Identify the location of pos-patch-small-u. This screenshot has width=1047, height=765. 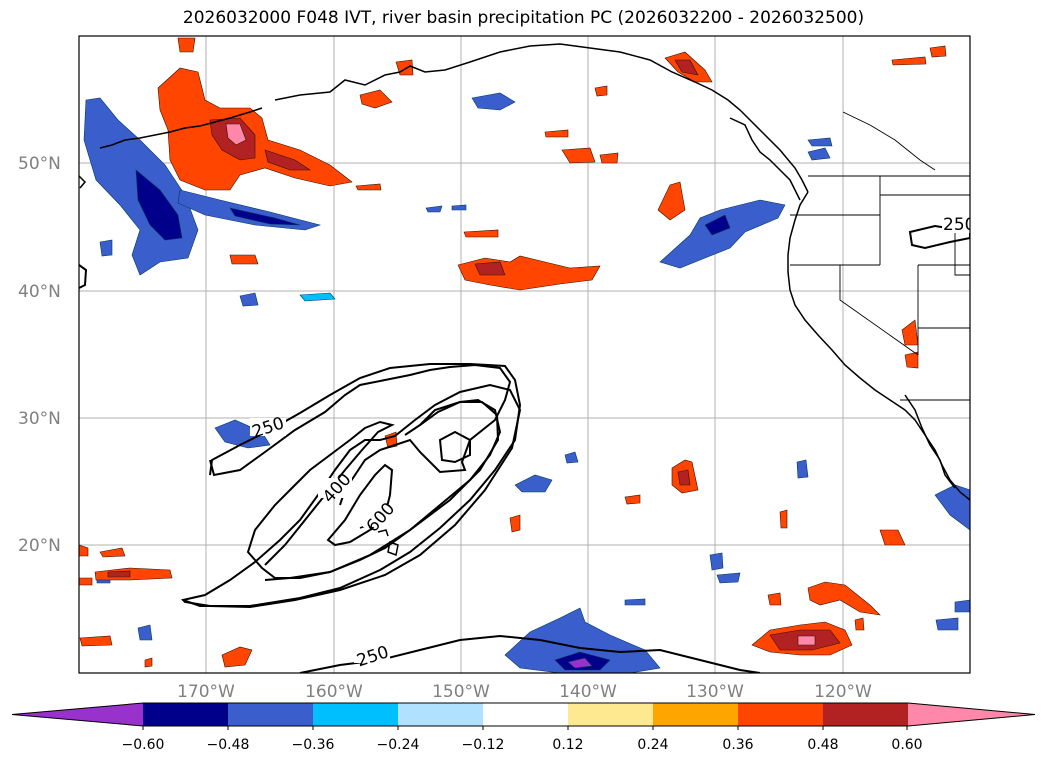
(859, 624).